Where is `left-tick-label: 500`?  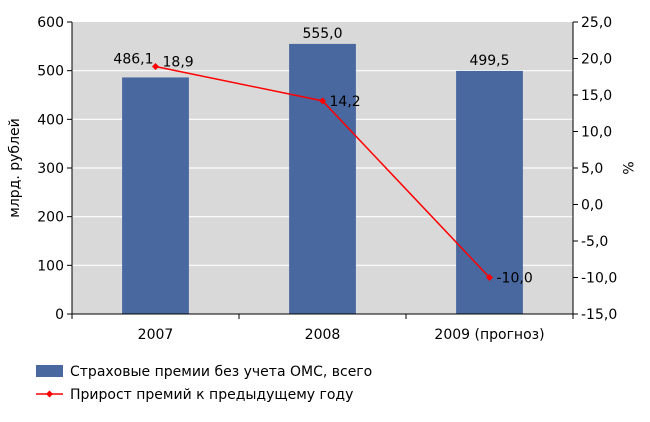
left-tick-label: 500 is located at coordinates (50, 72).